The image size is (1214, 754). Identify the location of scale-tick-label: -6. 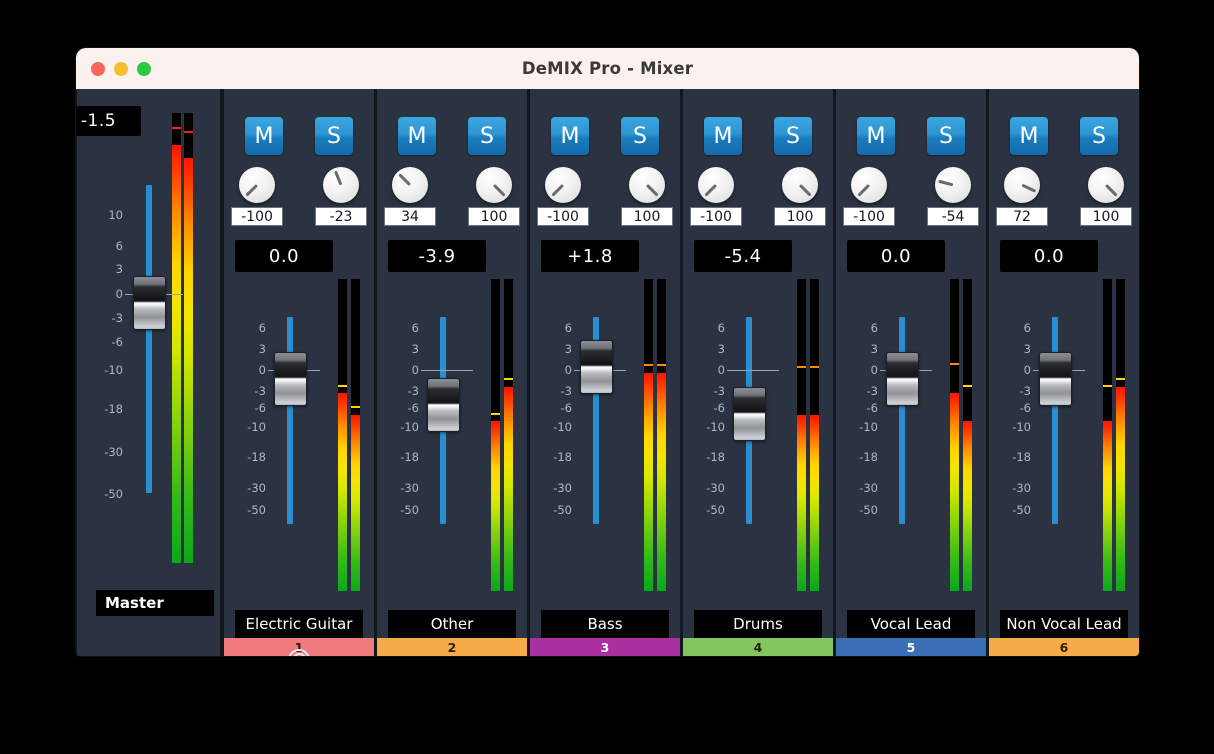
(566, 407).